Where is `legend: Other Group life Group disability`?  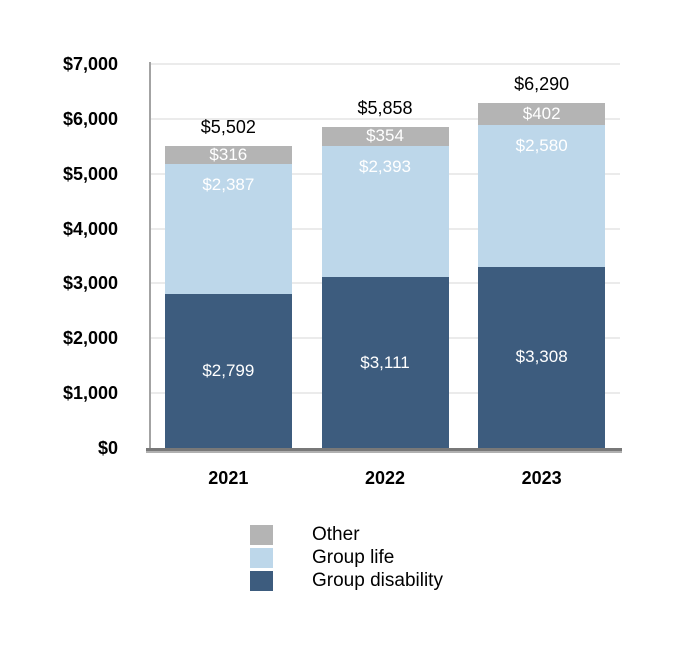 legend: Other Group life Group disability is located at coordinates (346, 558).